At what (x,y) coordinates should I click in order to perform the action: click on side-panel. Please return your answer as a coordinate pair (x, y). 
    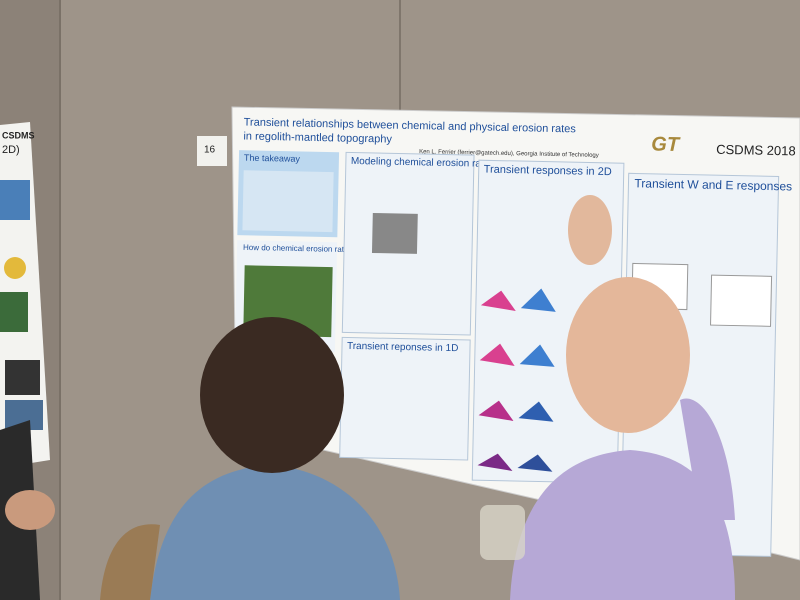
    Looking at the image, I should click on (15, 200).